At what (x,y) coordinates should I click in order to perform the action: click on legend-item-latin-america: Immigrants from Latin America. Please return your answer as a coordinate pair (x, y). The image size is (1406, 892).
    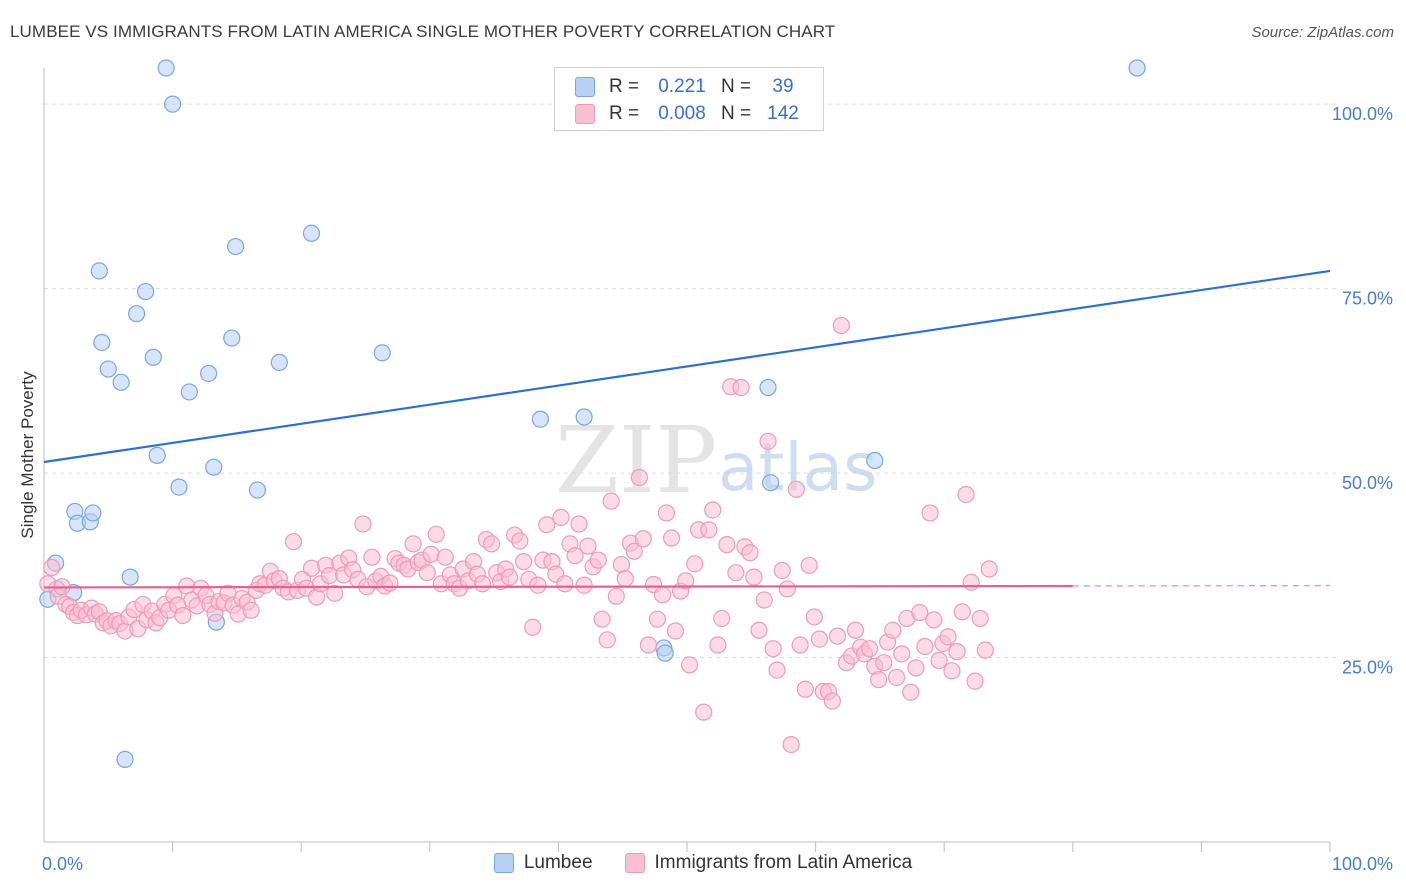
    Looking at the image, I should click on (768, 863).